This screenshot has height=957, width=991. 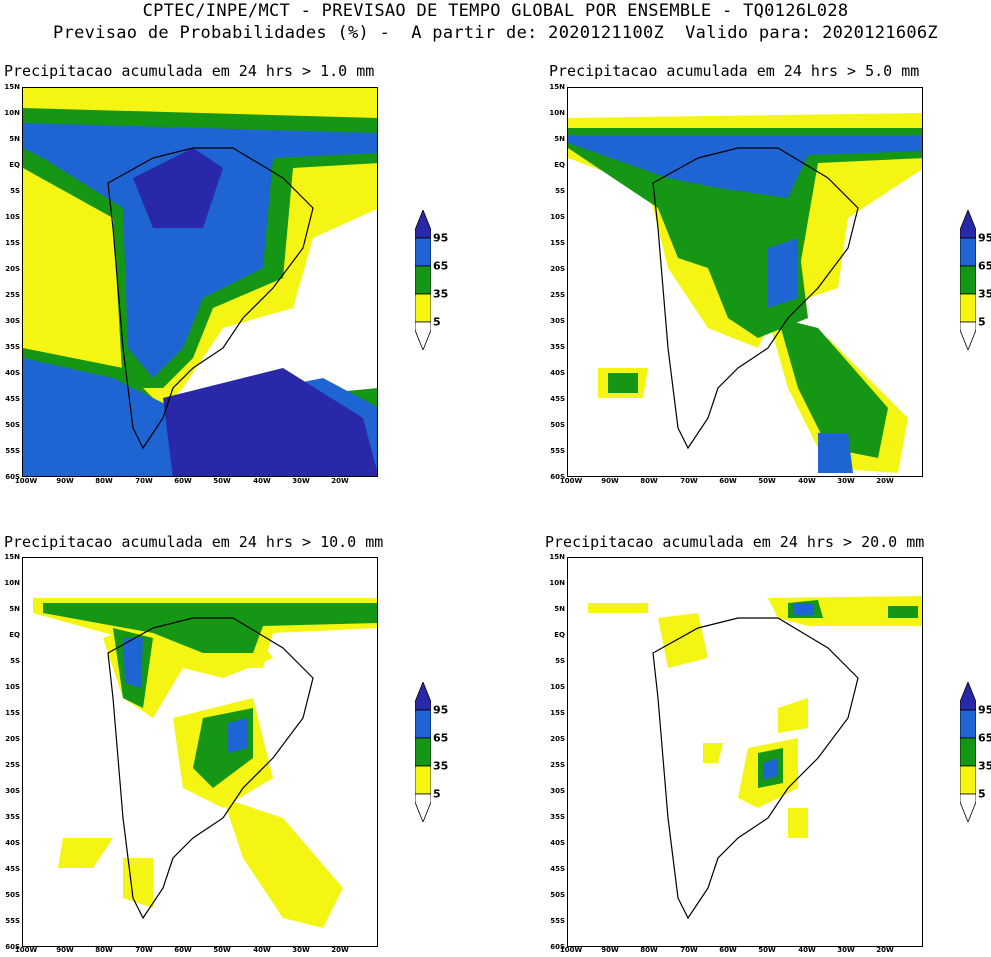 What do you see at coordinates (12, 843) in the screenshot?
I see `lat-tick: 40S` at bounding box center [12, 843].